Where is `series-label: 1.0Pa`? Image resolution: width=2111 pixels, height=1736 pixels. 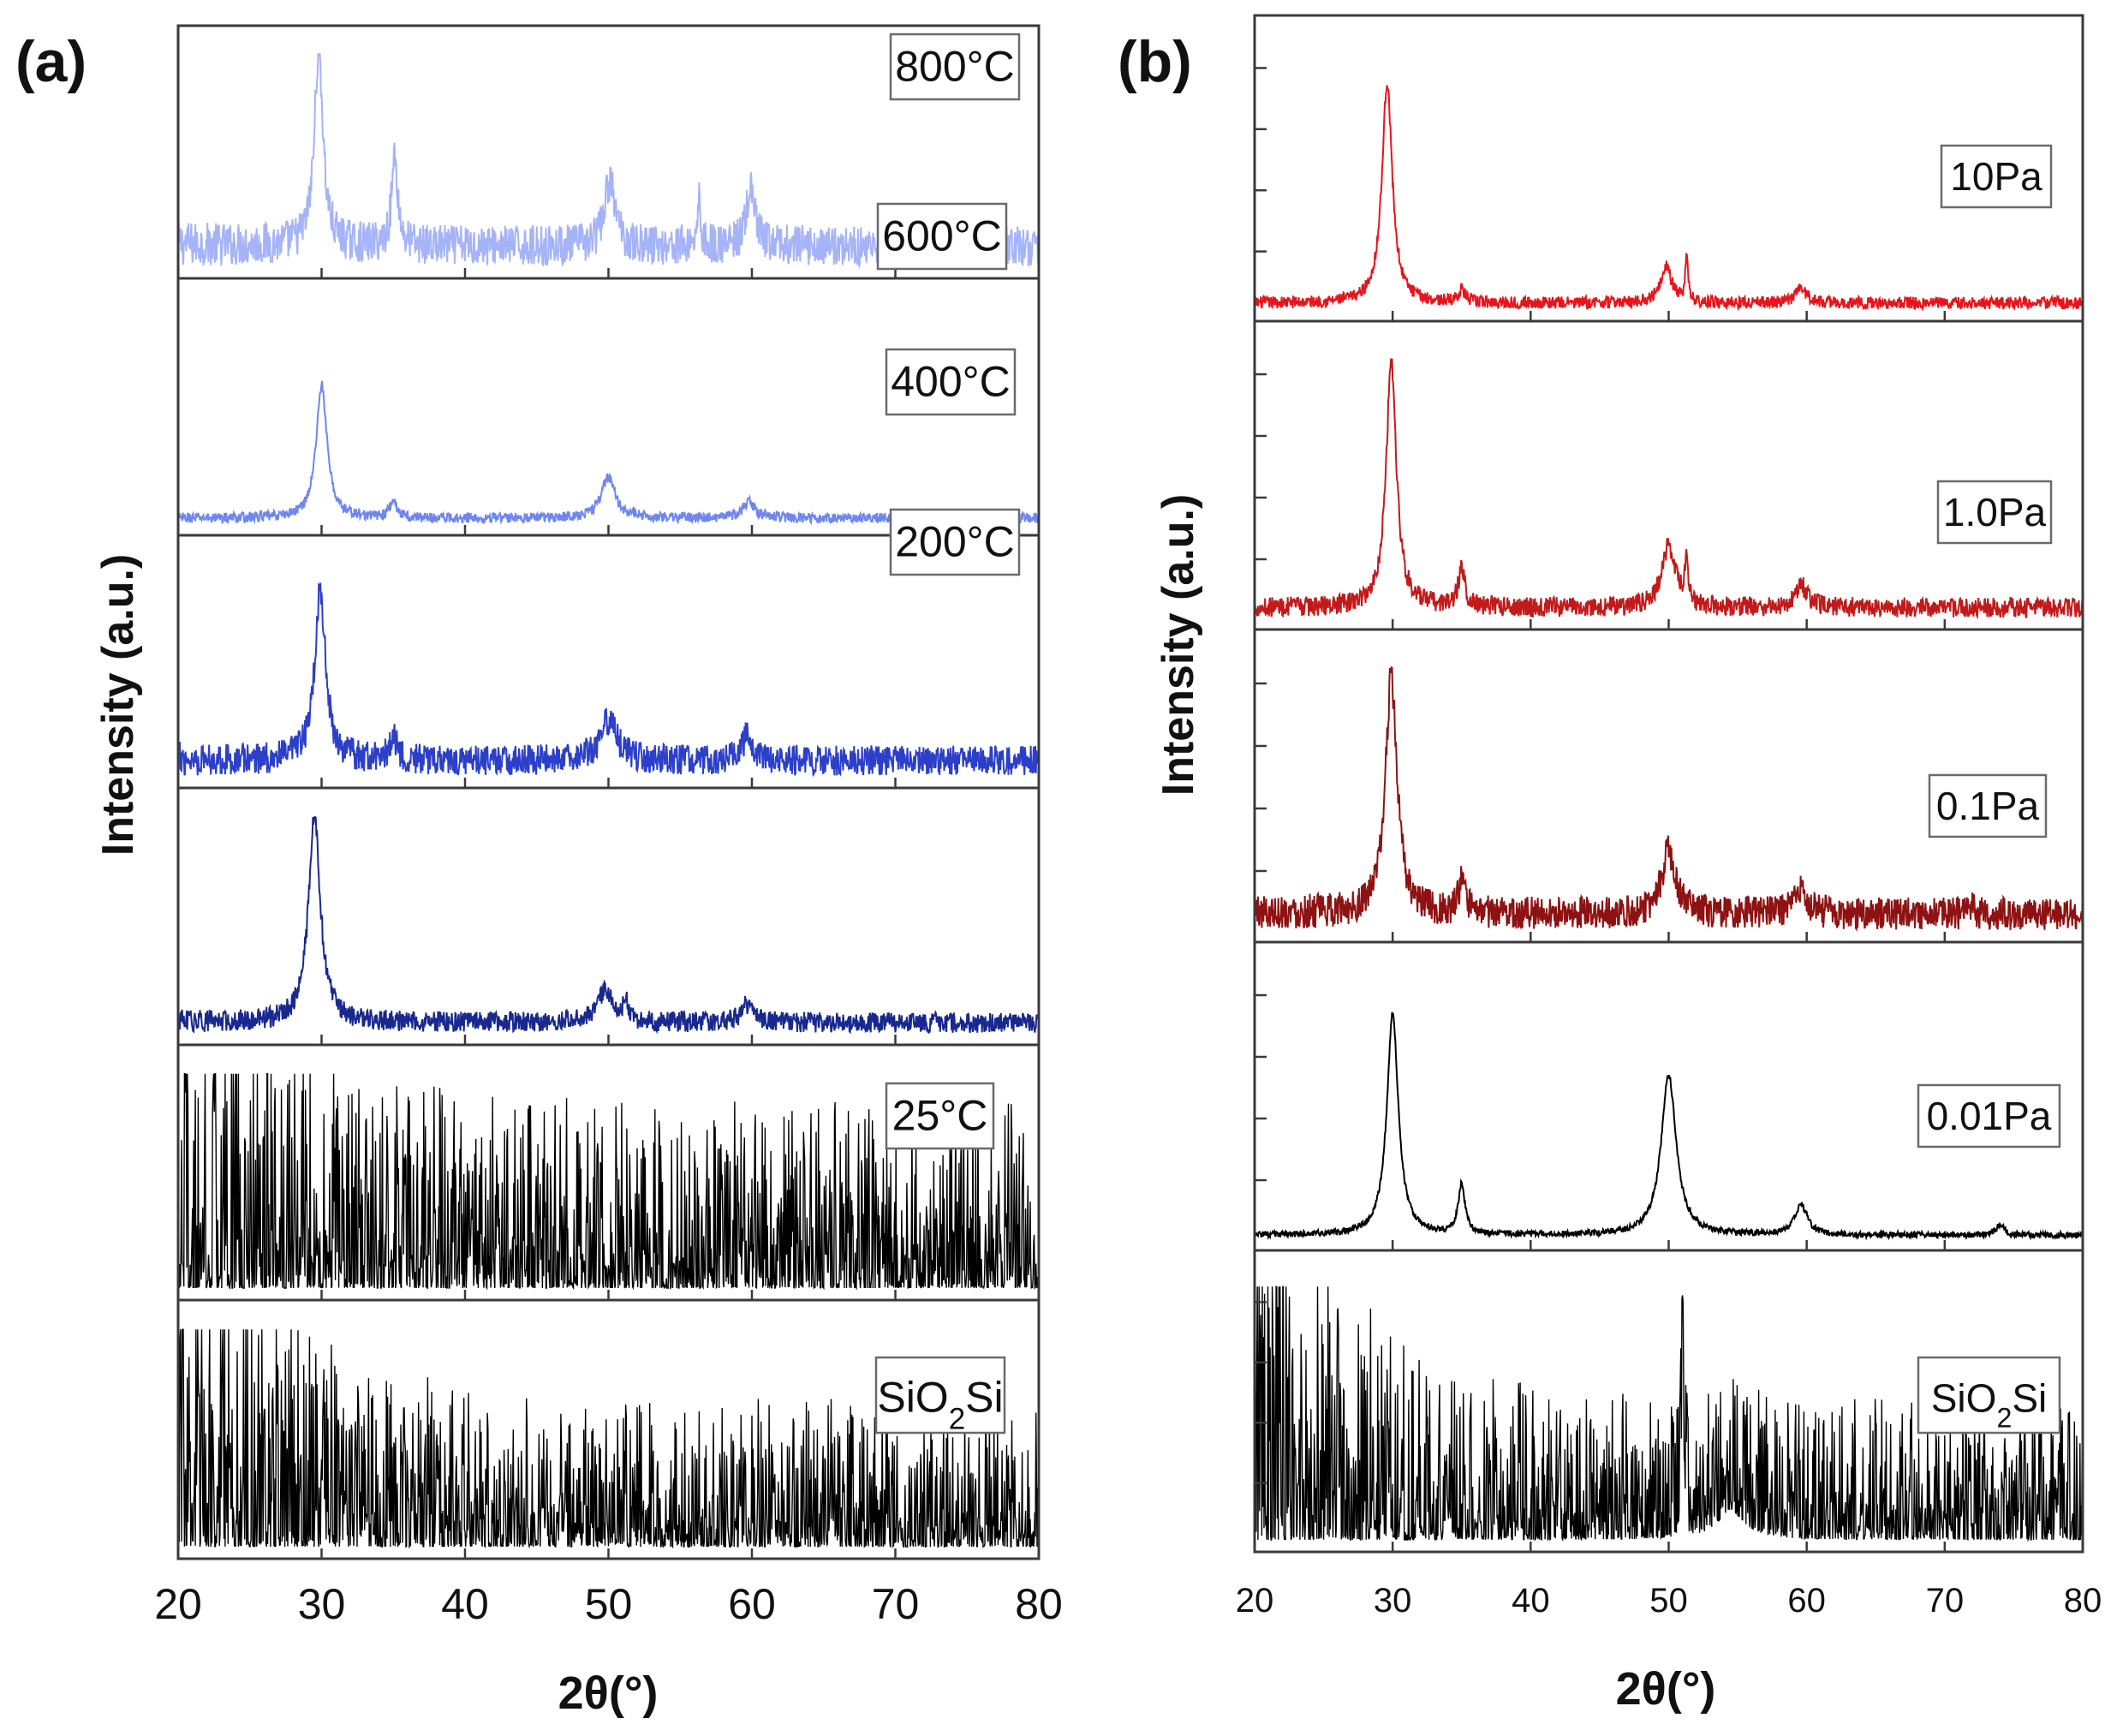
series-label: 1.0Pa is located at coordinates (1995, 512).